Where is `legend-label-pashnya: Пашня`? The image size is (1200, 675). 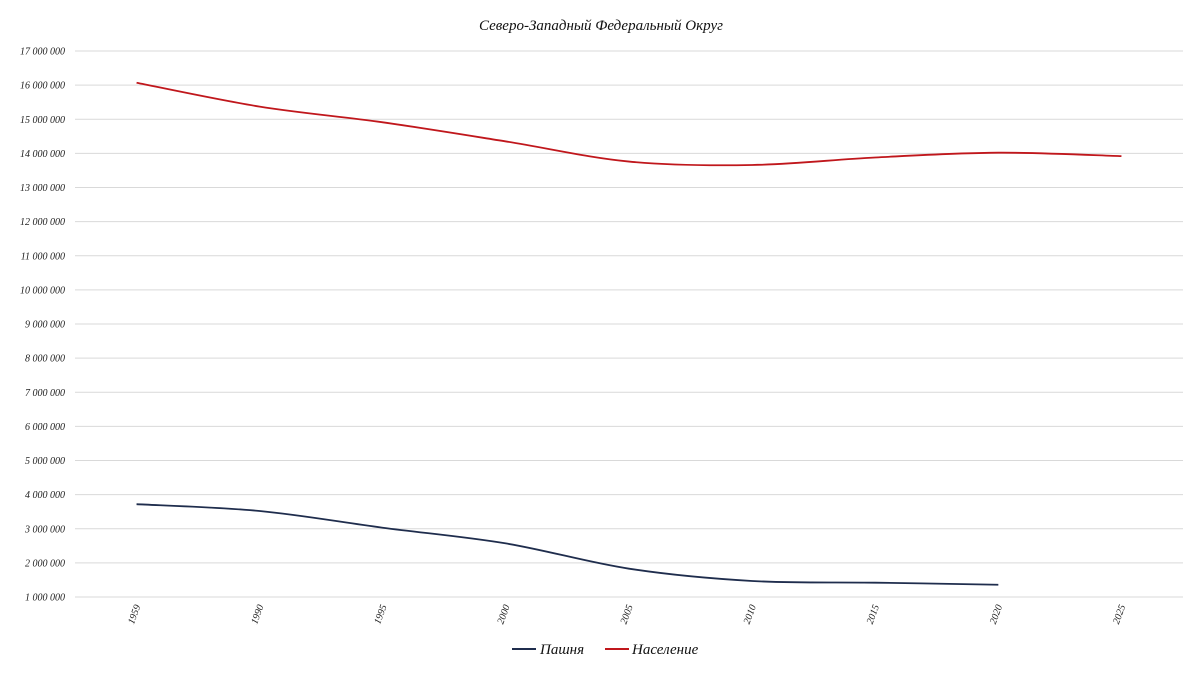 legend-label-pashnya: Пашня is located at coordinates (561, 650).